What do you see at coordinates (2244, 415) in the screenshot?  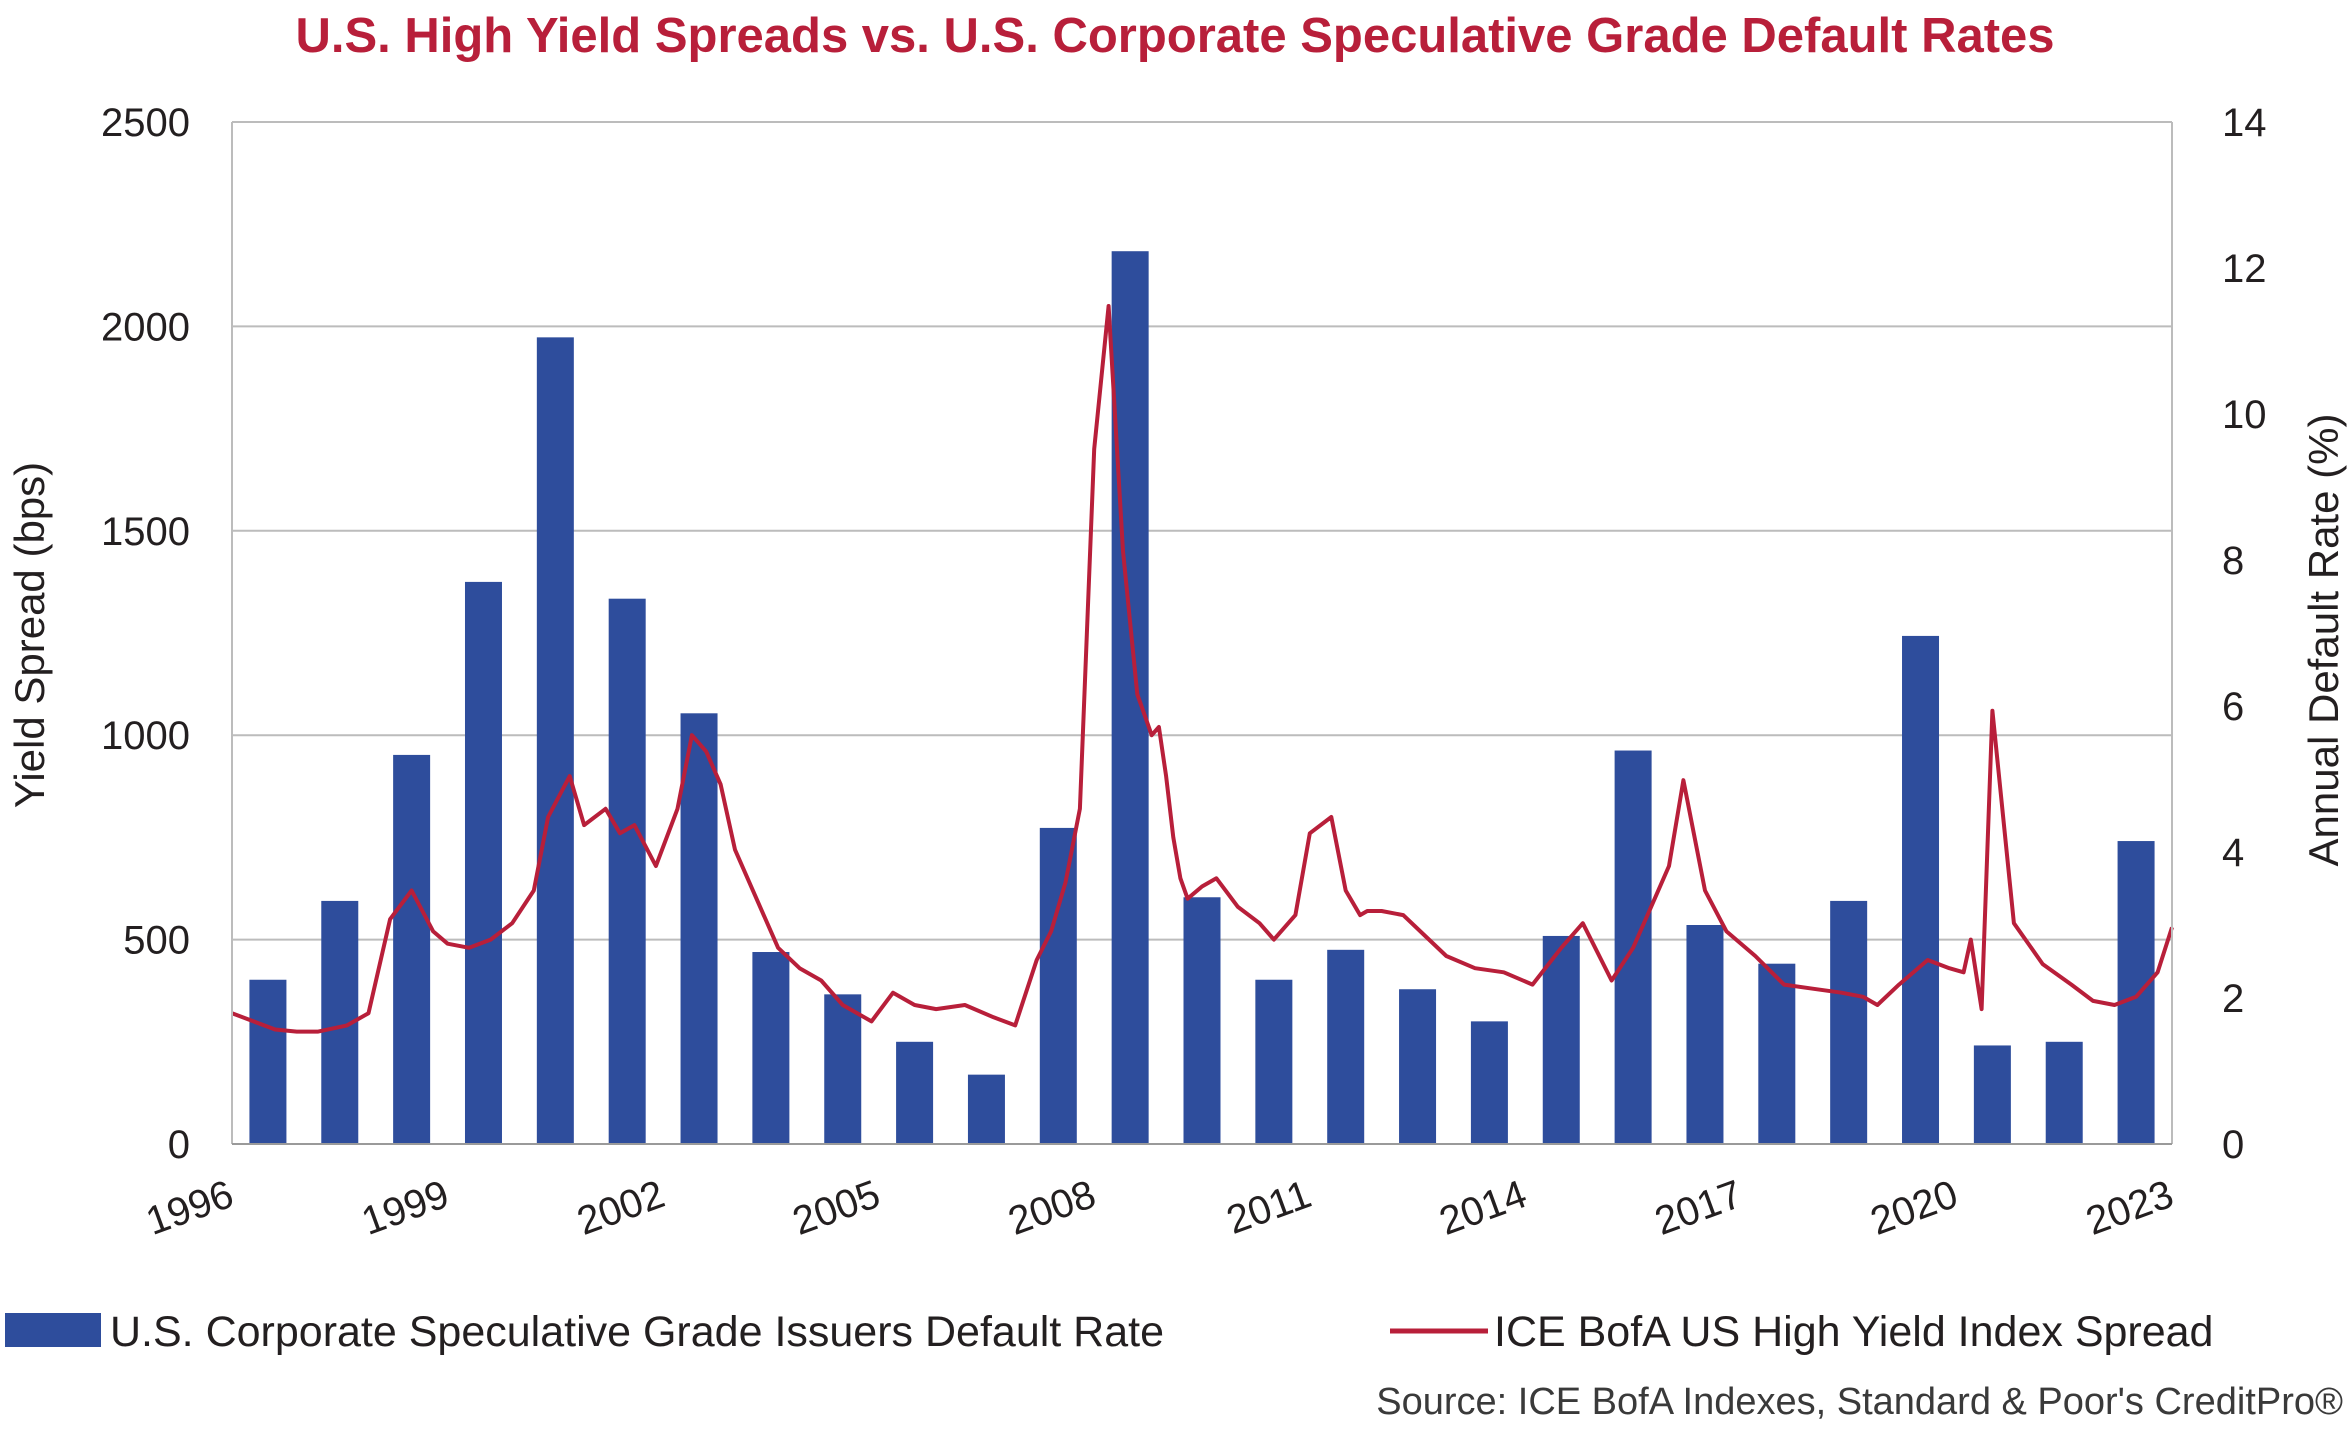 I see `right-tick-label: 10` at bounding box center [2244, 415].